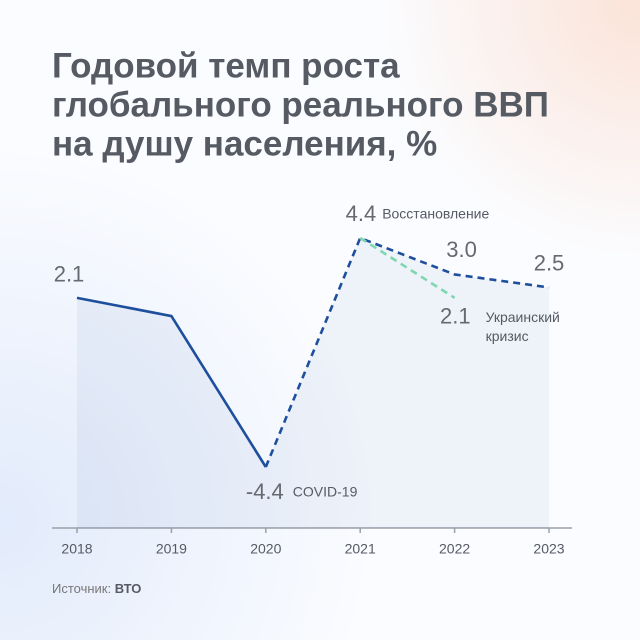 The width and height of the screenshot is (640, 640). I want to click on x-tick-label: 2021, so click(360, 549).